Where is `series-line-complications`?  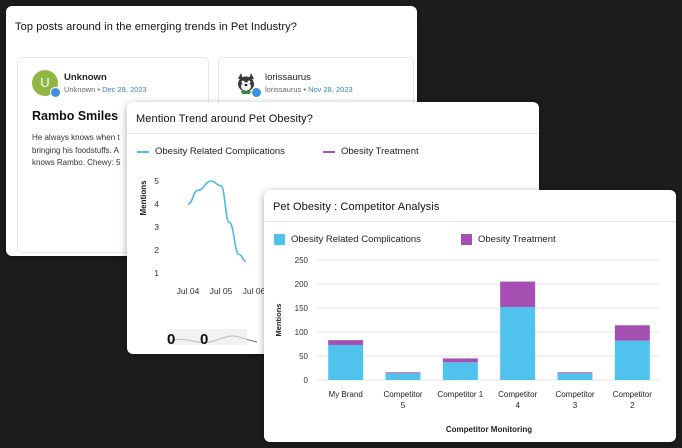 series-line-complications is located at coordinates (216, 221).